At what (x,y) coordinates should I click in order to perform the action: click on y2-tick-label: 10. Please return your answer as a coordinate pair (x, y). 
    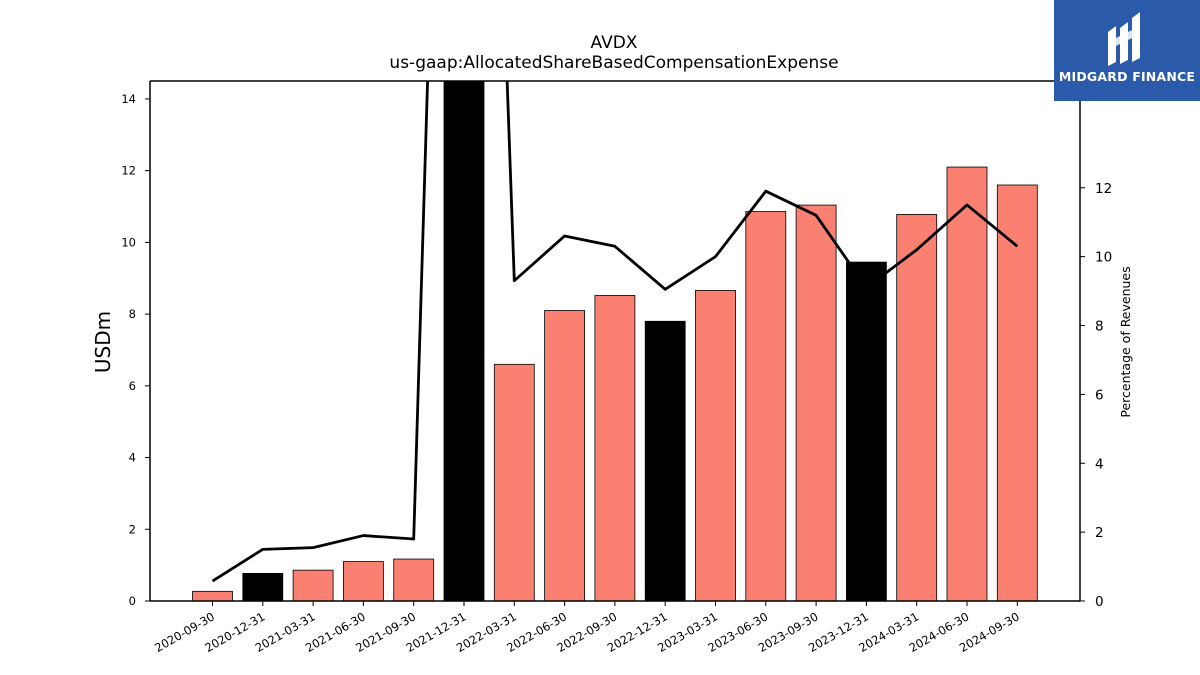
    Looking at the image, I should click on (1103, 258).